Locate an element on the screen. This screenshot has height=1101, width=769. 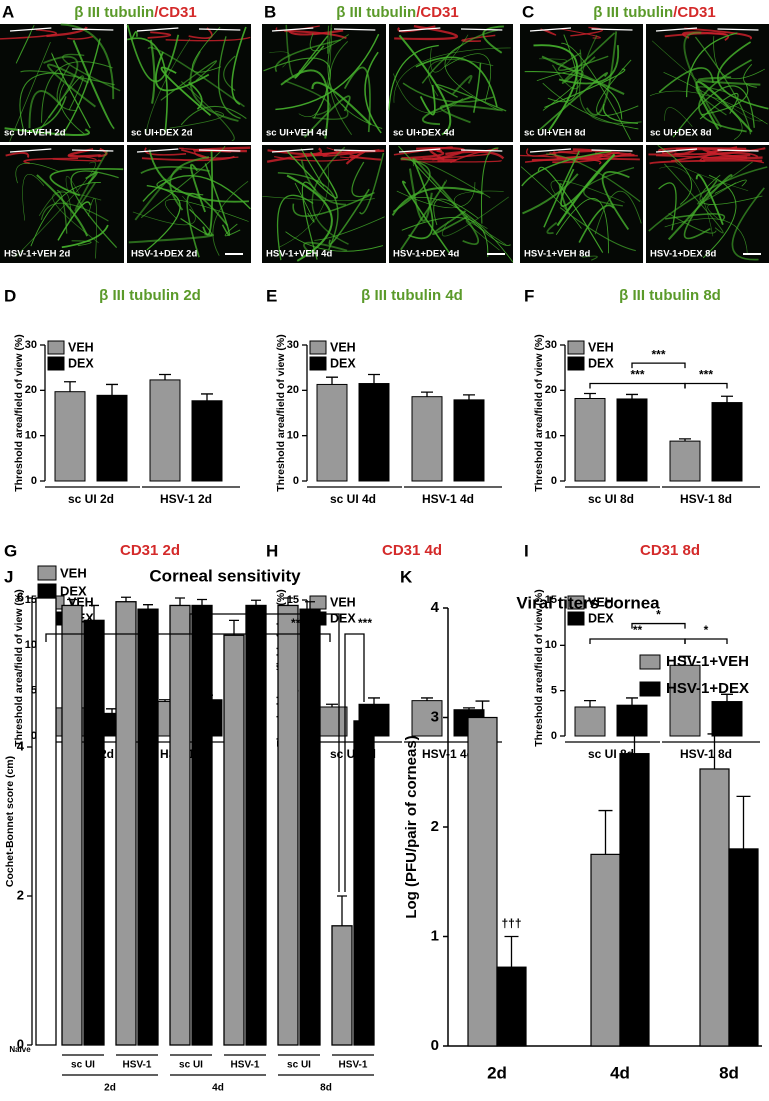
legend-label: VEH is located at coordinates (343, 347).